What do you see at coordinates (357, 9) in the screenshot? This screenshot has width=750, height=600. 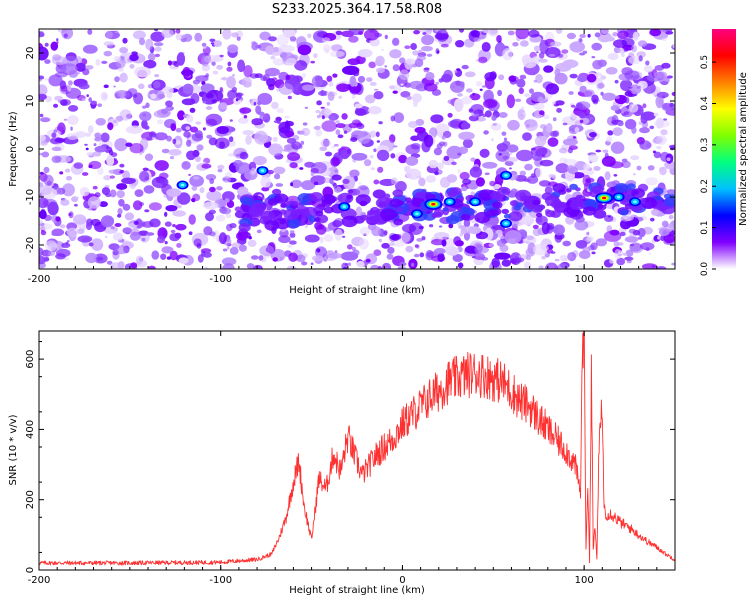 I see `page-title: S233.2025.364.17.58.R08` at bounding box center [357, 9].